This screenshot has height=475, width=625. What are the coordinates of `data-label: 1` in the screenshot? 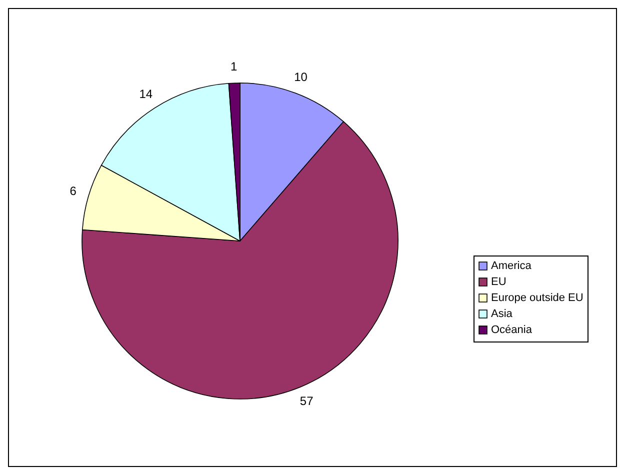 It's located at (234, 66).